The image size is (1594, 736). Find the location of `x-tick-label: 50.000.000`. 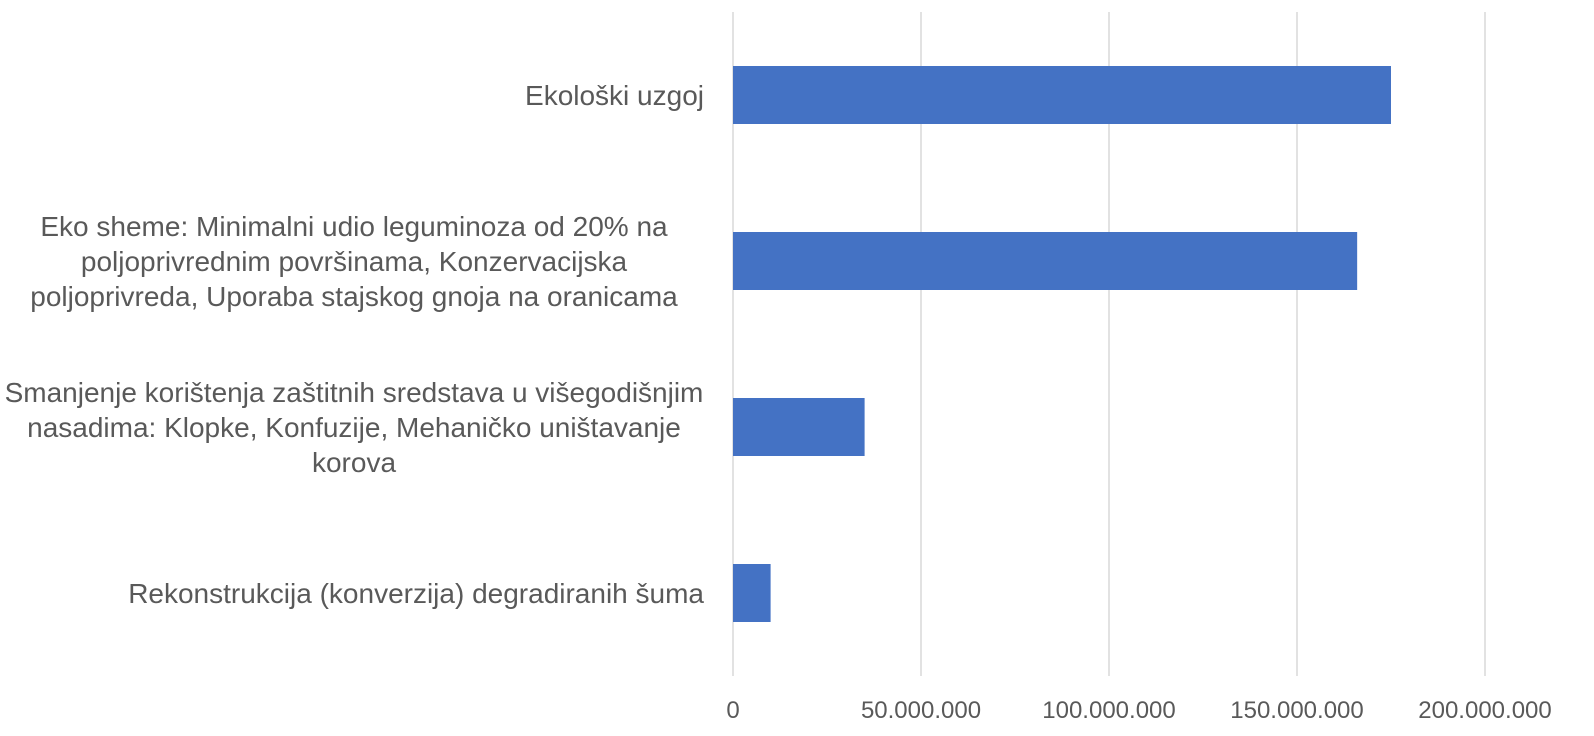

x-tick-label: 50.000.000 is located at coordinates (921, 710).